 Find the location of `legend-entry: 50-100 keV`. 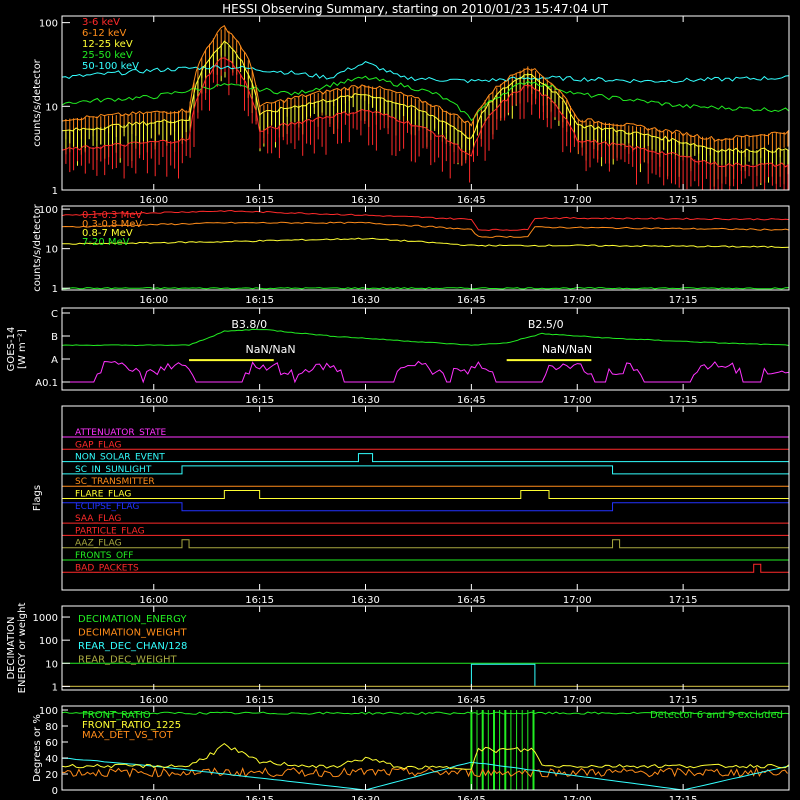

legend-entry: 50-100 keV is located at coordinates (110, 66).